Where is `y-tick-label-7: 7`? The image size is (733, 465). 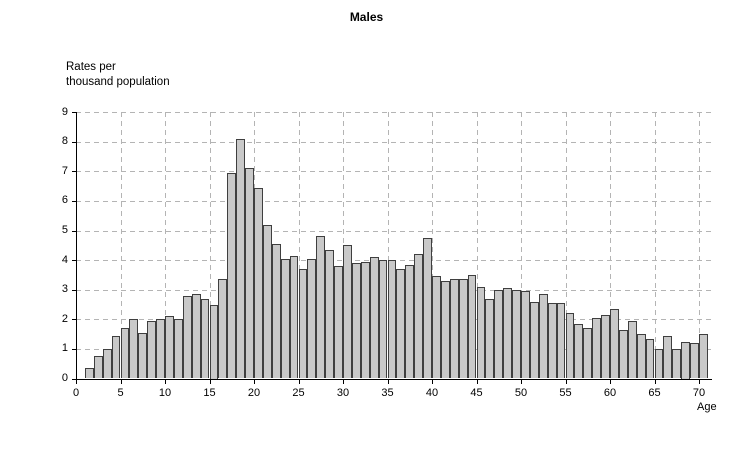 y-tick-label-7: 7 is located at coordinates (64, 170).